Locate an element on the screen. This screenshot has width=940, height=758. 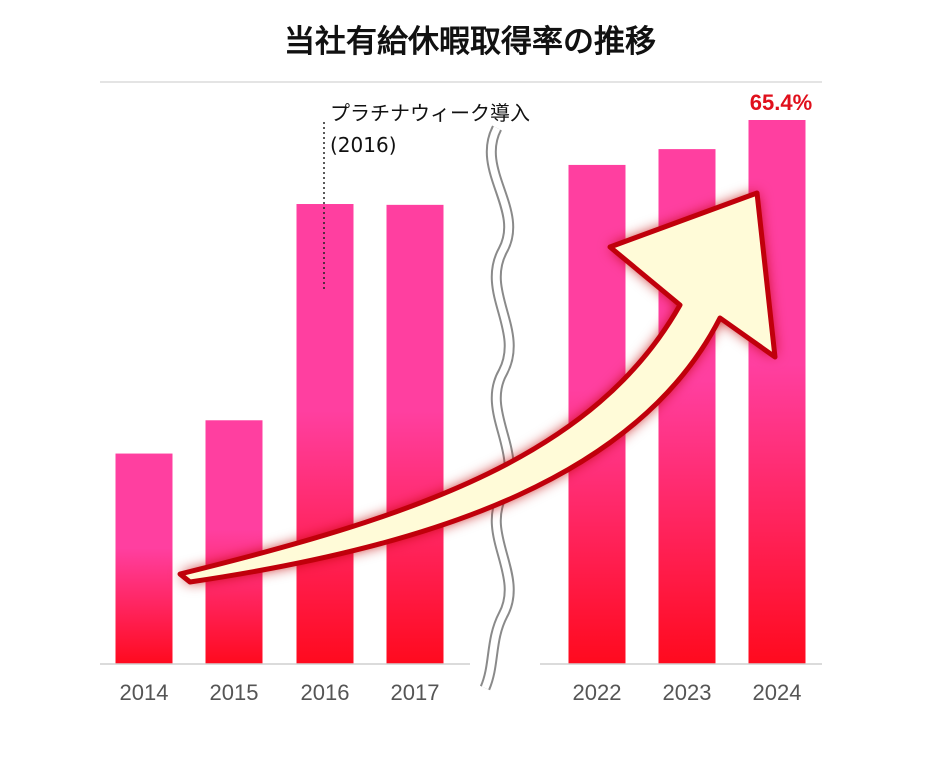
x-tick-label: 2024 is located at coordinates (777, 692).